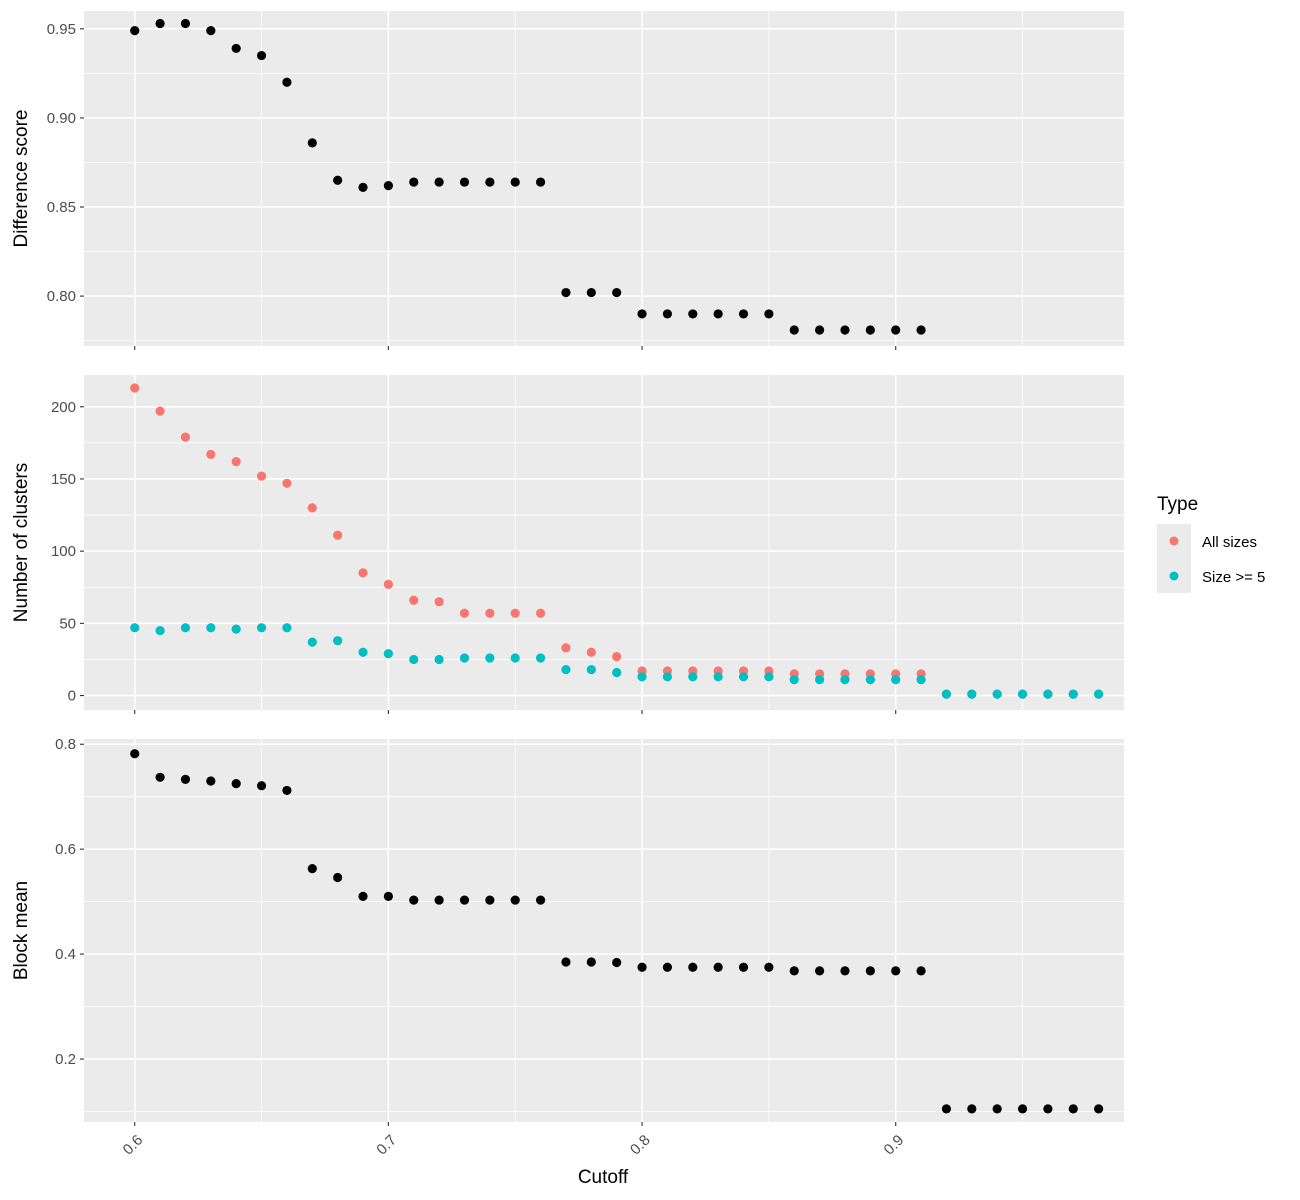 The image size is (1300, 1200). Describe the element at coordinates (67, 623) in the screenshot. I see `y-tick-label: 50` at that location.